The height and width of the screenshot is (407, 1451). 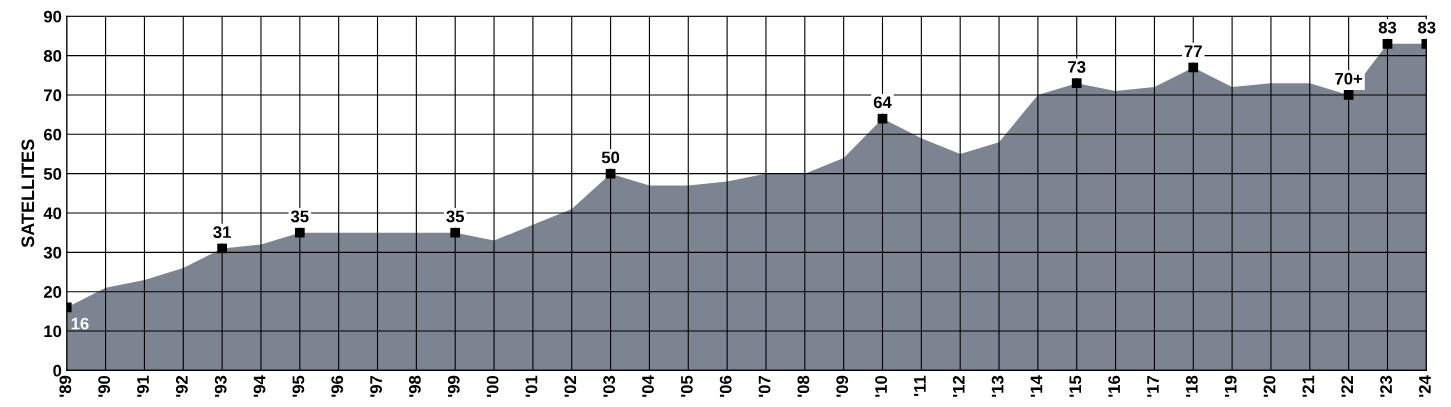 What do you see at coordinates (1114, 386) in the screenshot?
I see `x-tick-label: '16` at bounding box center [1114, 386].